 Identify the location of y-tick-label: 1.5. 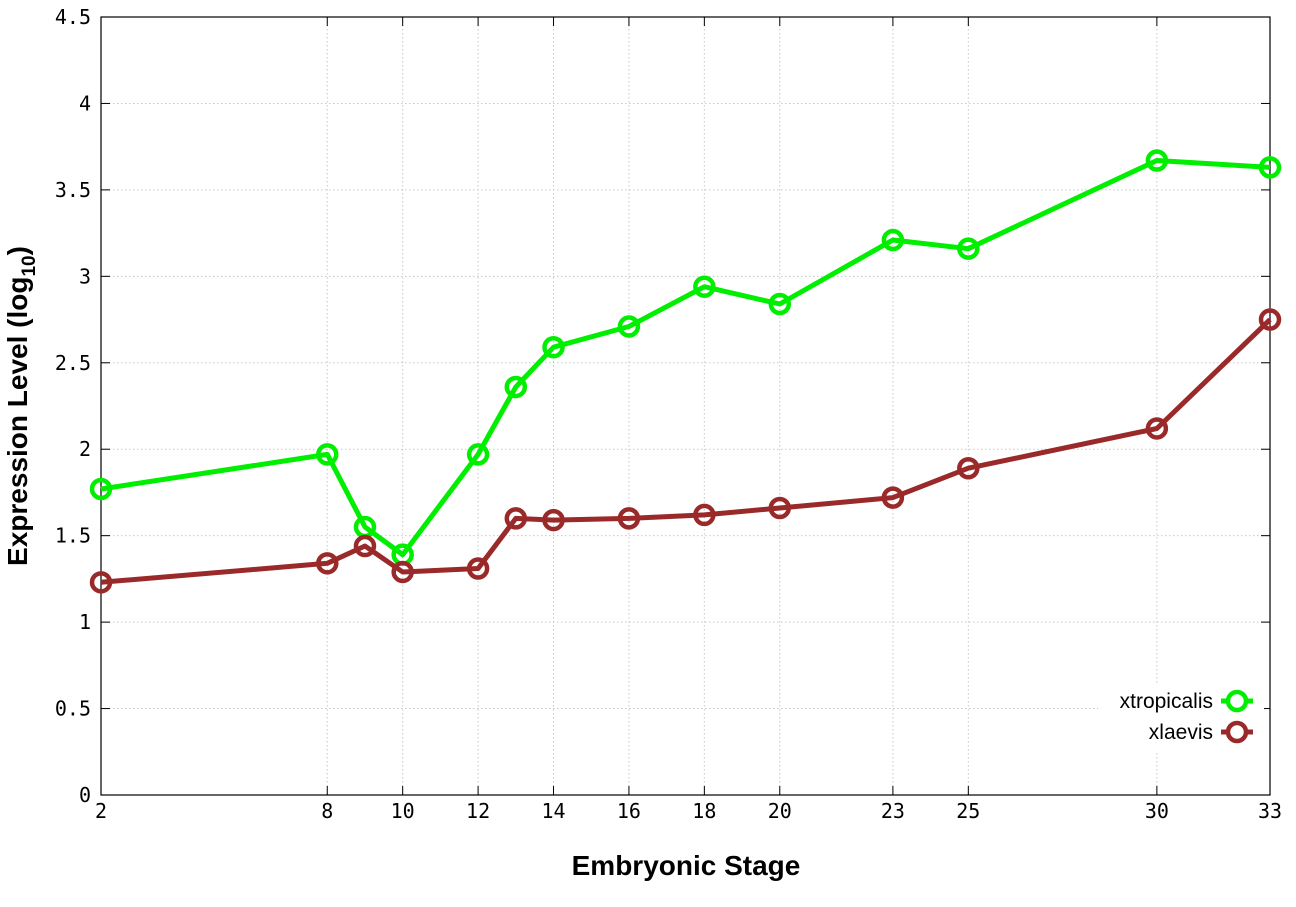
(73, 536).